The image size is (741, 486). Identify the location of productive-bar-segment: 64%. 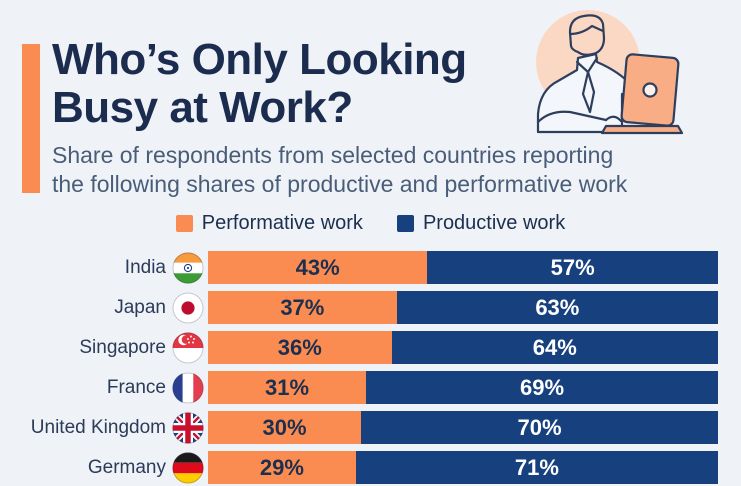
(554, 347).